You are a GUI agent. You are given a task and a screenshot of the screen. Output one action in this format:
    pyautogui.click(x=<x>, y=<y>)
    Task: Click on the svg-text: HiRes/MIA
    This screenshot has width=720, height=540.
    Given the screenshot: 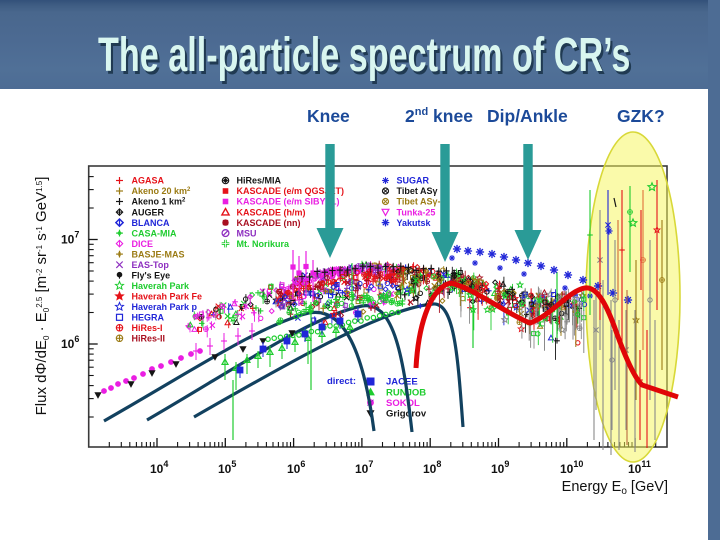 What is the action you would take?
    pyautogui.click(x=259, y=181)
    